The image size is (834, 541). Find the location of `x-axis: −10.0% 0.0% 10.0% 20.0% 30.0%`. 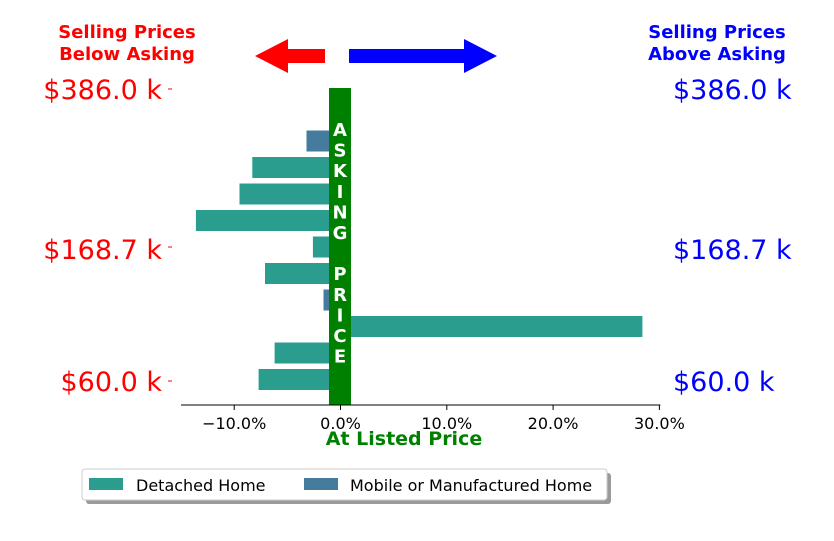

x-axis: −10.0% 0.0% 10.0% 20.0% 30.0% is located at coordinates (433, 418).